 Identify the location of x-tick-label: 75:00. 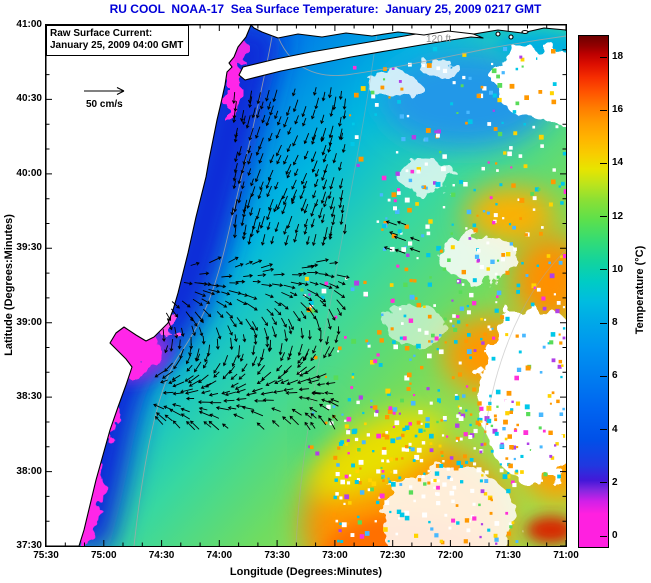
(103, 555).